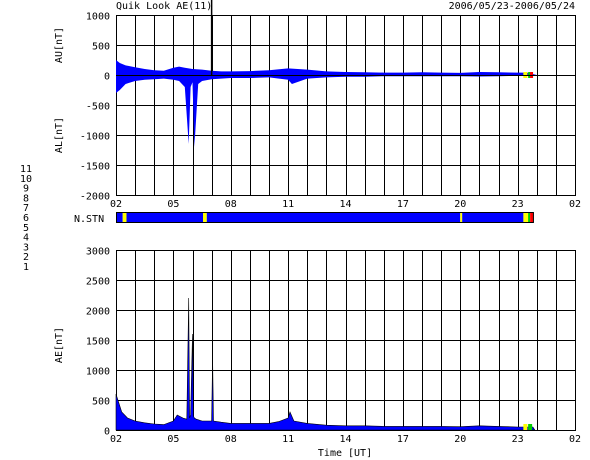 This screenshot has height=460, width=590. I want to click on y-tick-label: 2000, so click(98, 312).